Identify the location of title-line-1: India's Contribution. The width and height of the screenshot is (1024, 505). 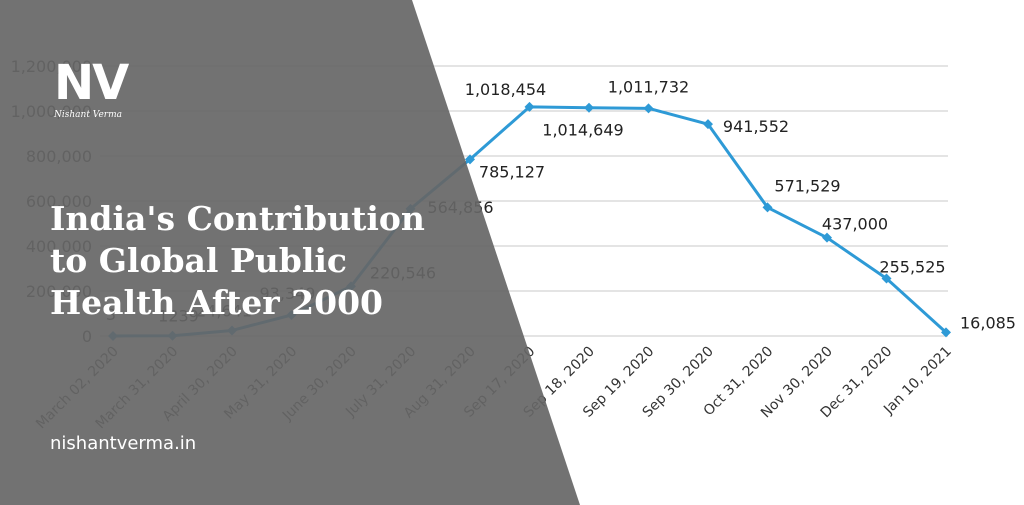
(237, 218).